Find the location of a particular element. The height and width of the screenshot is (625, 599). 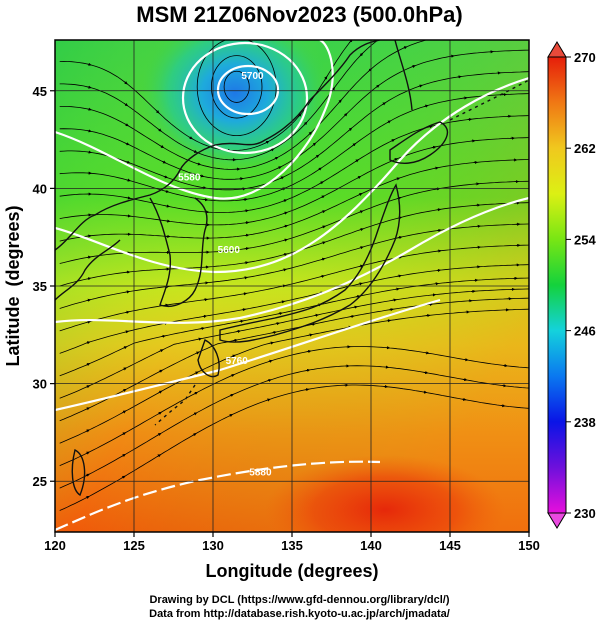

x-tick-label: 140 is located at coordinates (371, 545).